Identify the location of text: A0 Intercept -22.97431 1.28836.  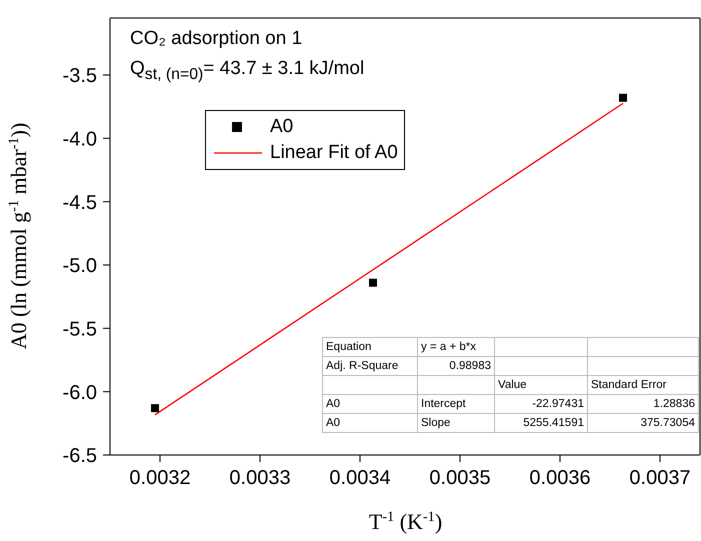
(510, 404).